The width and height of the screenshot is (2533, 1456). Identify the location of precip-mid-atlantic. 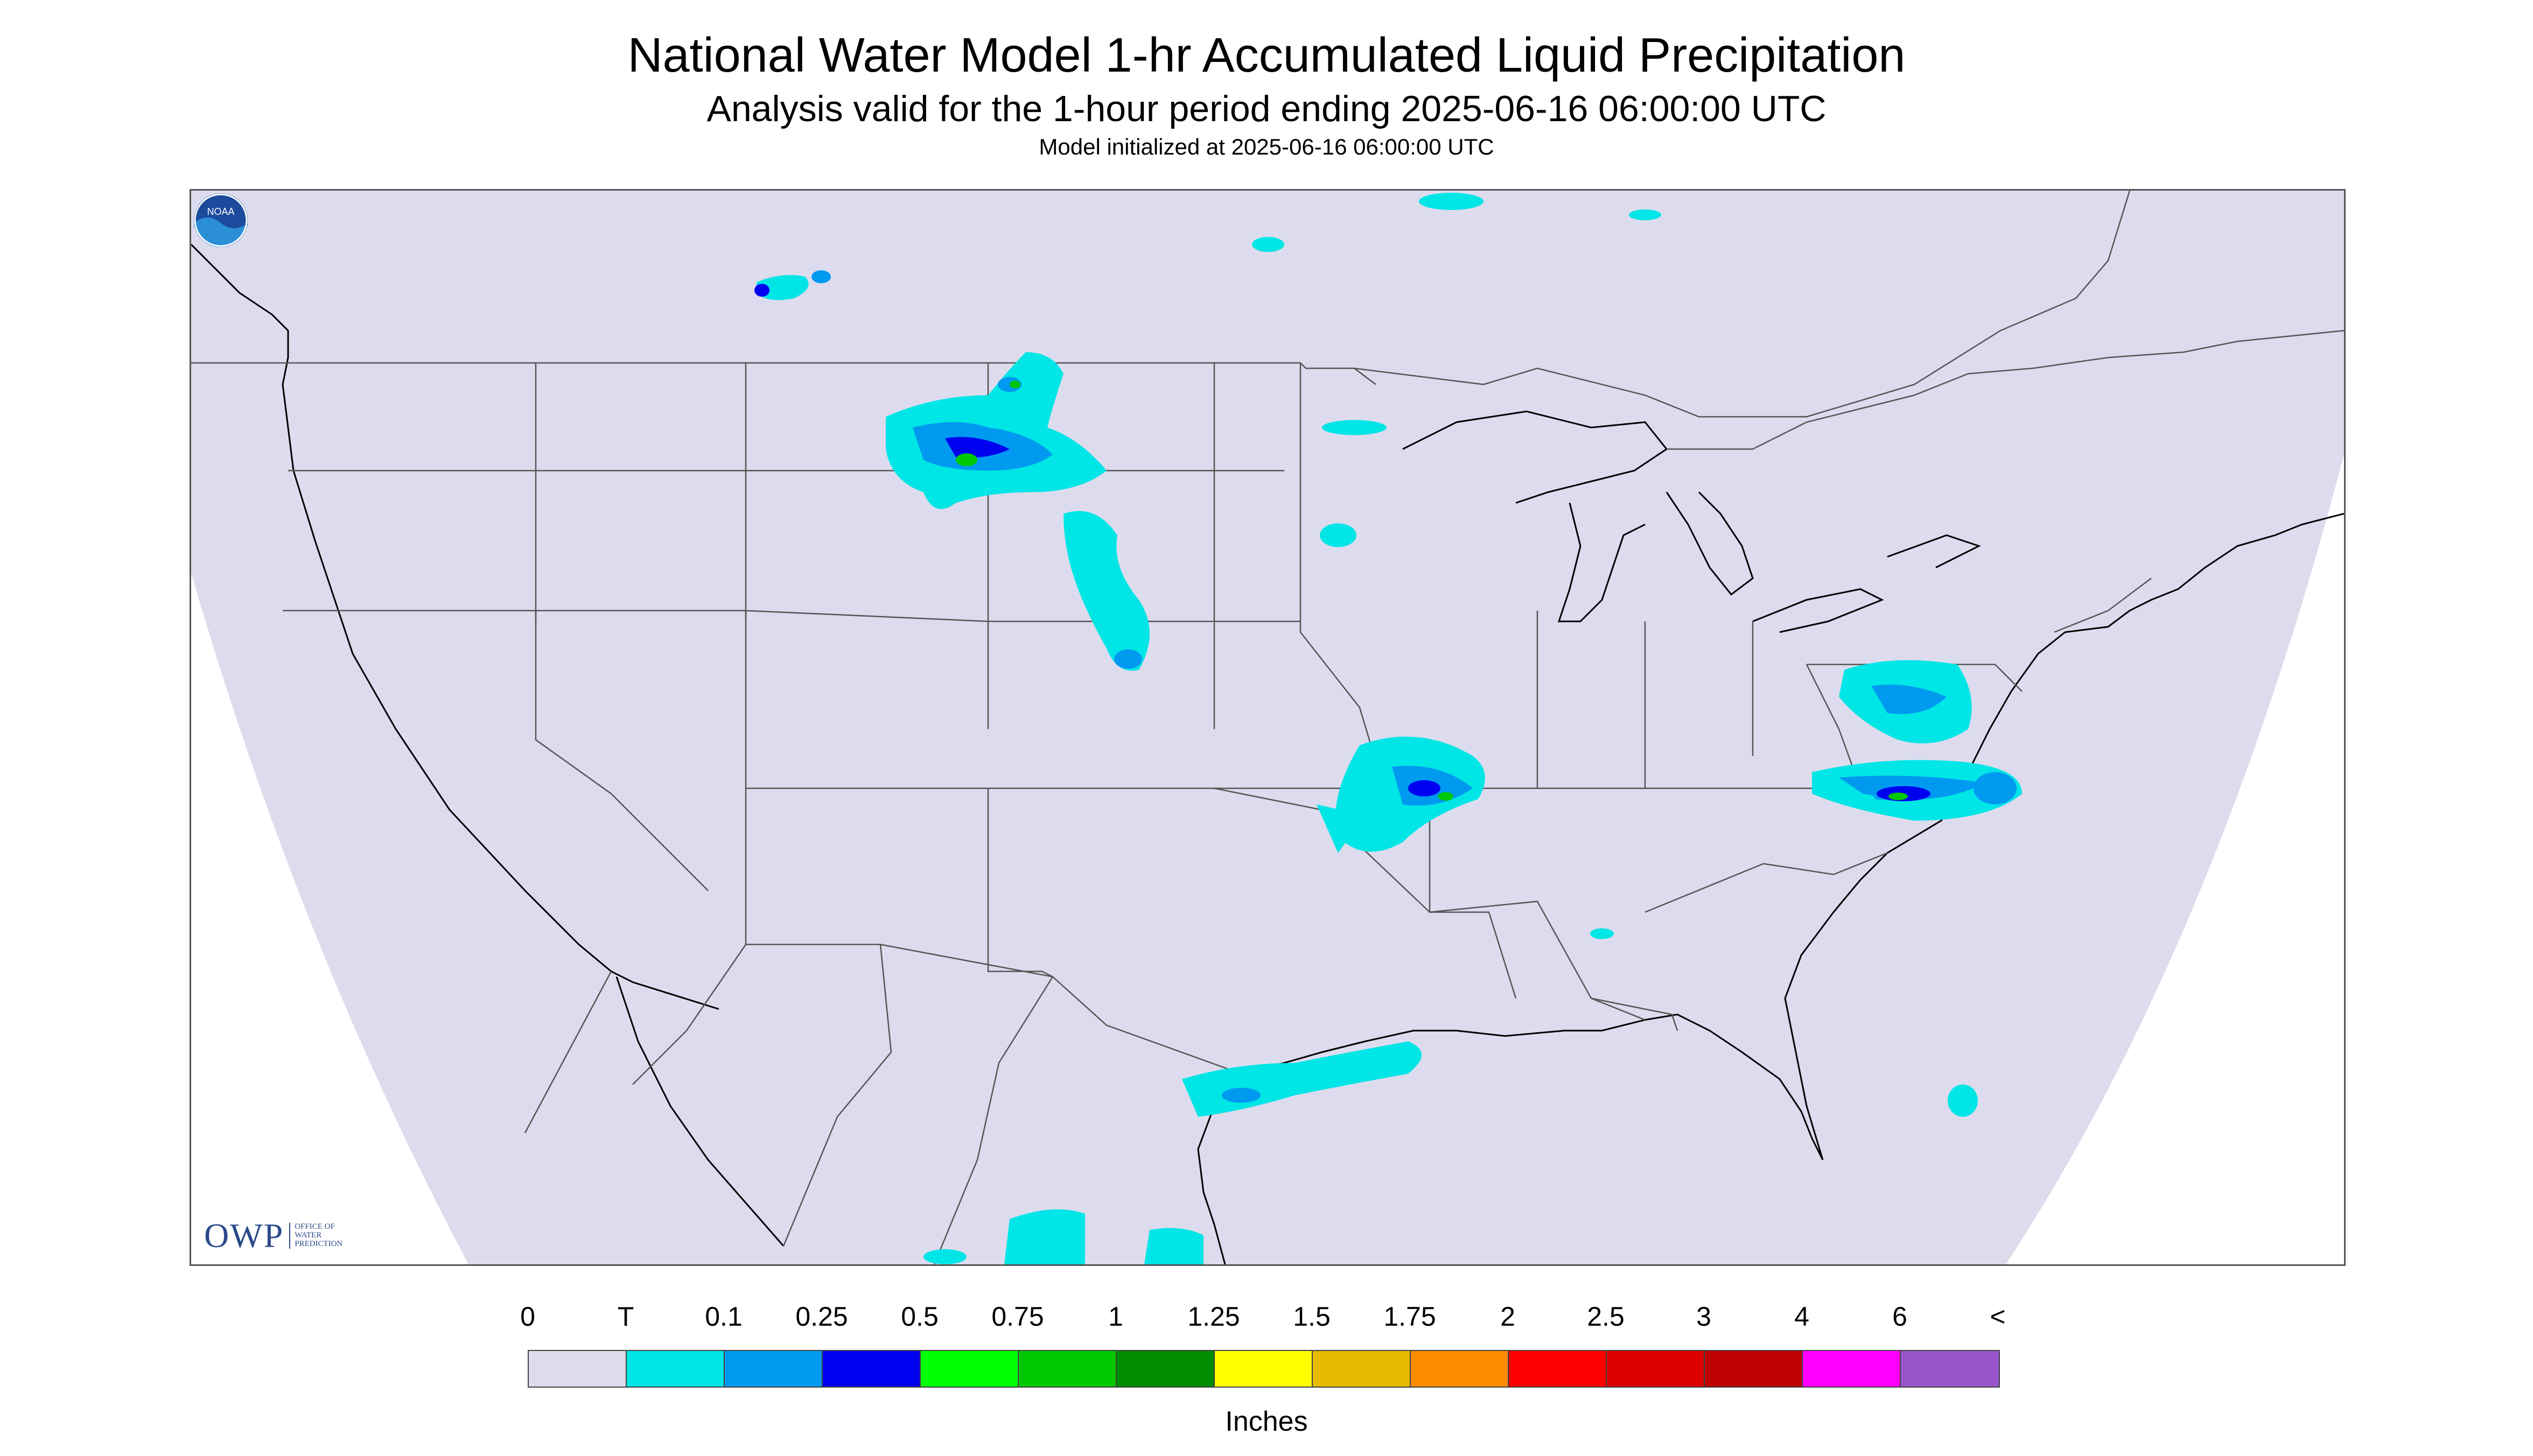
(1917, 740).